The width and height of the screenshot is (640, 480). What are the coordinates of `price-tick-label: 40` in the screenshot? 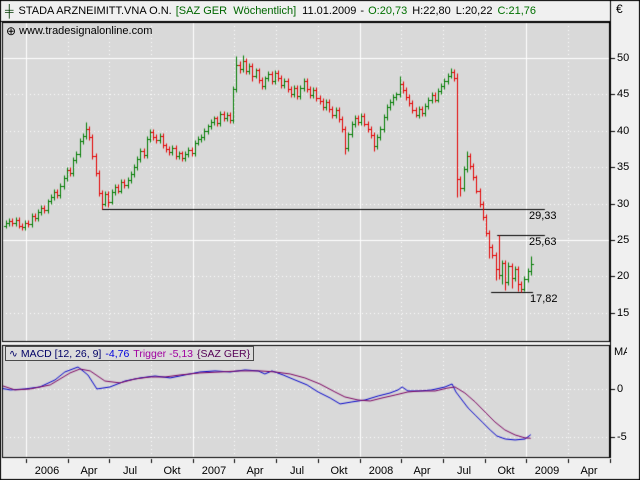 It's located at (623, 131).